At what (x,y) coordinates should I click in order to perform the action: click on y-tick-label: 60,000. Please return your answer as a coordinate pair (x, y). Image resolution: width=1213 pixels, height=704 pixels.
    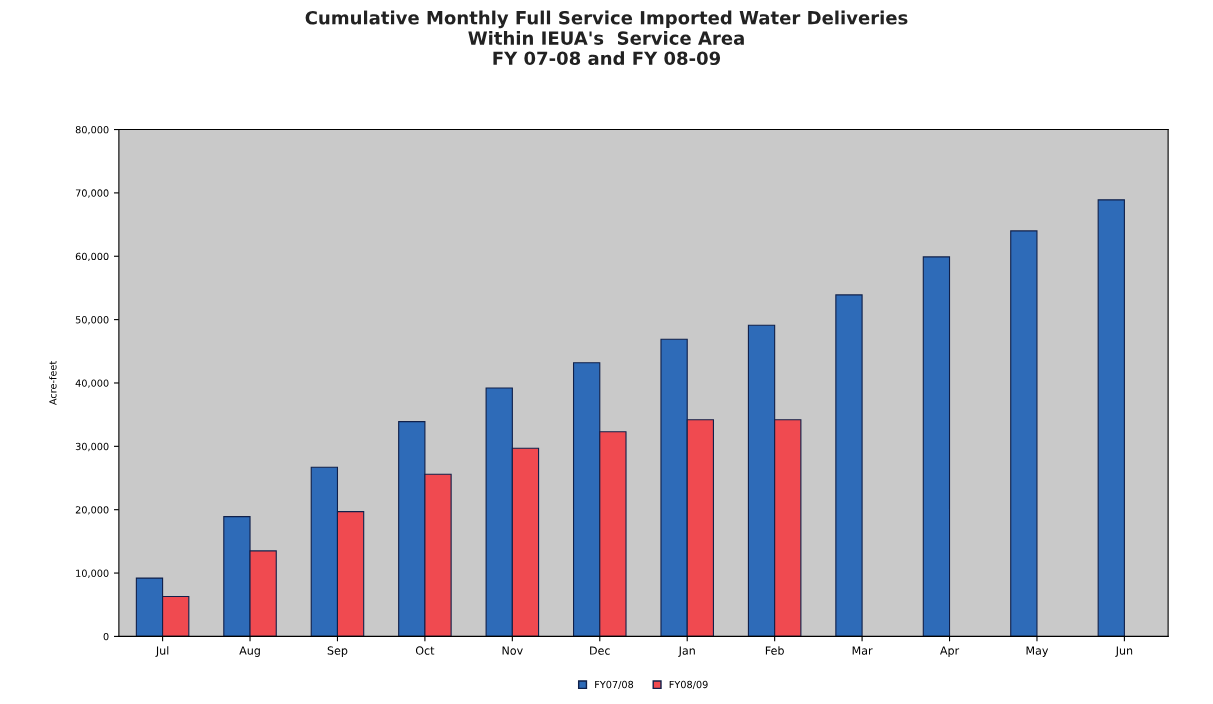
    Looking at the image, I should click on (92, 257).